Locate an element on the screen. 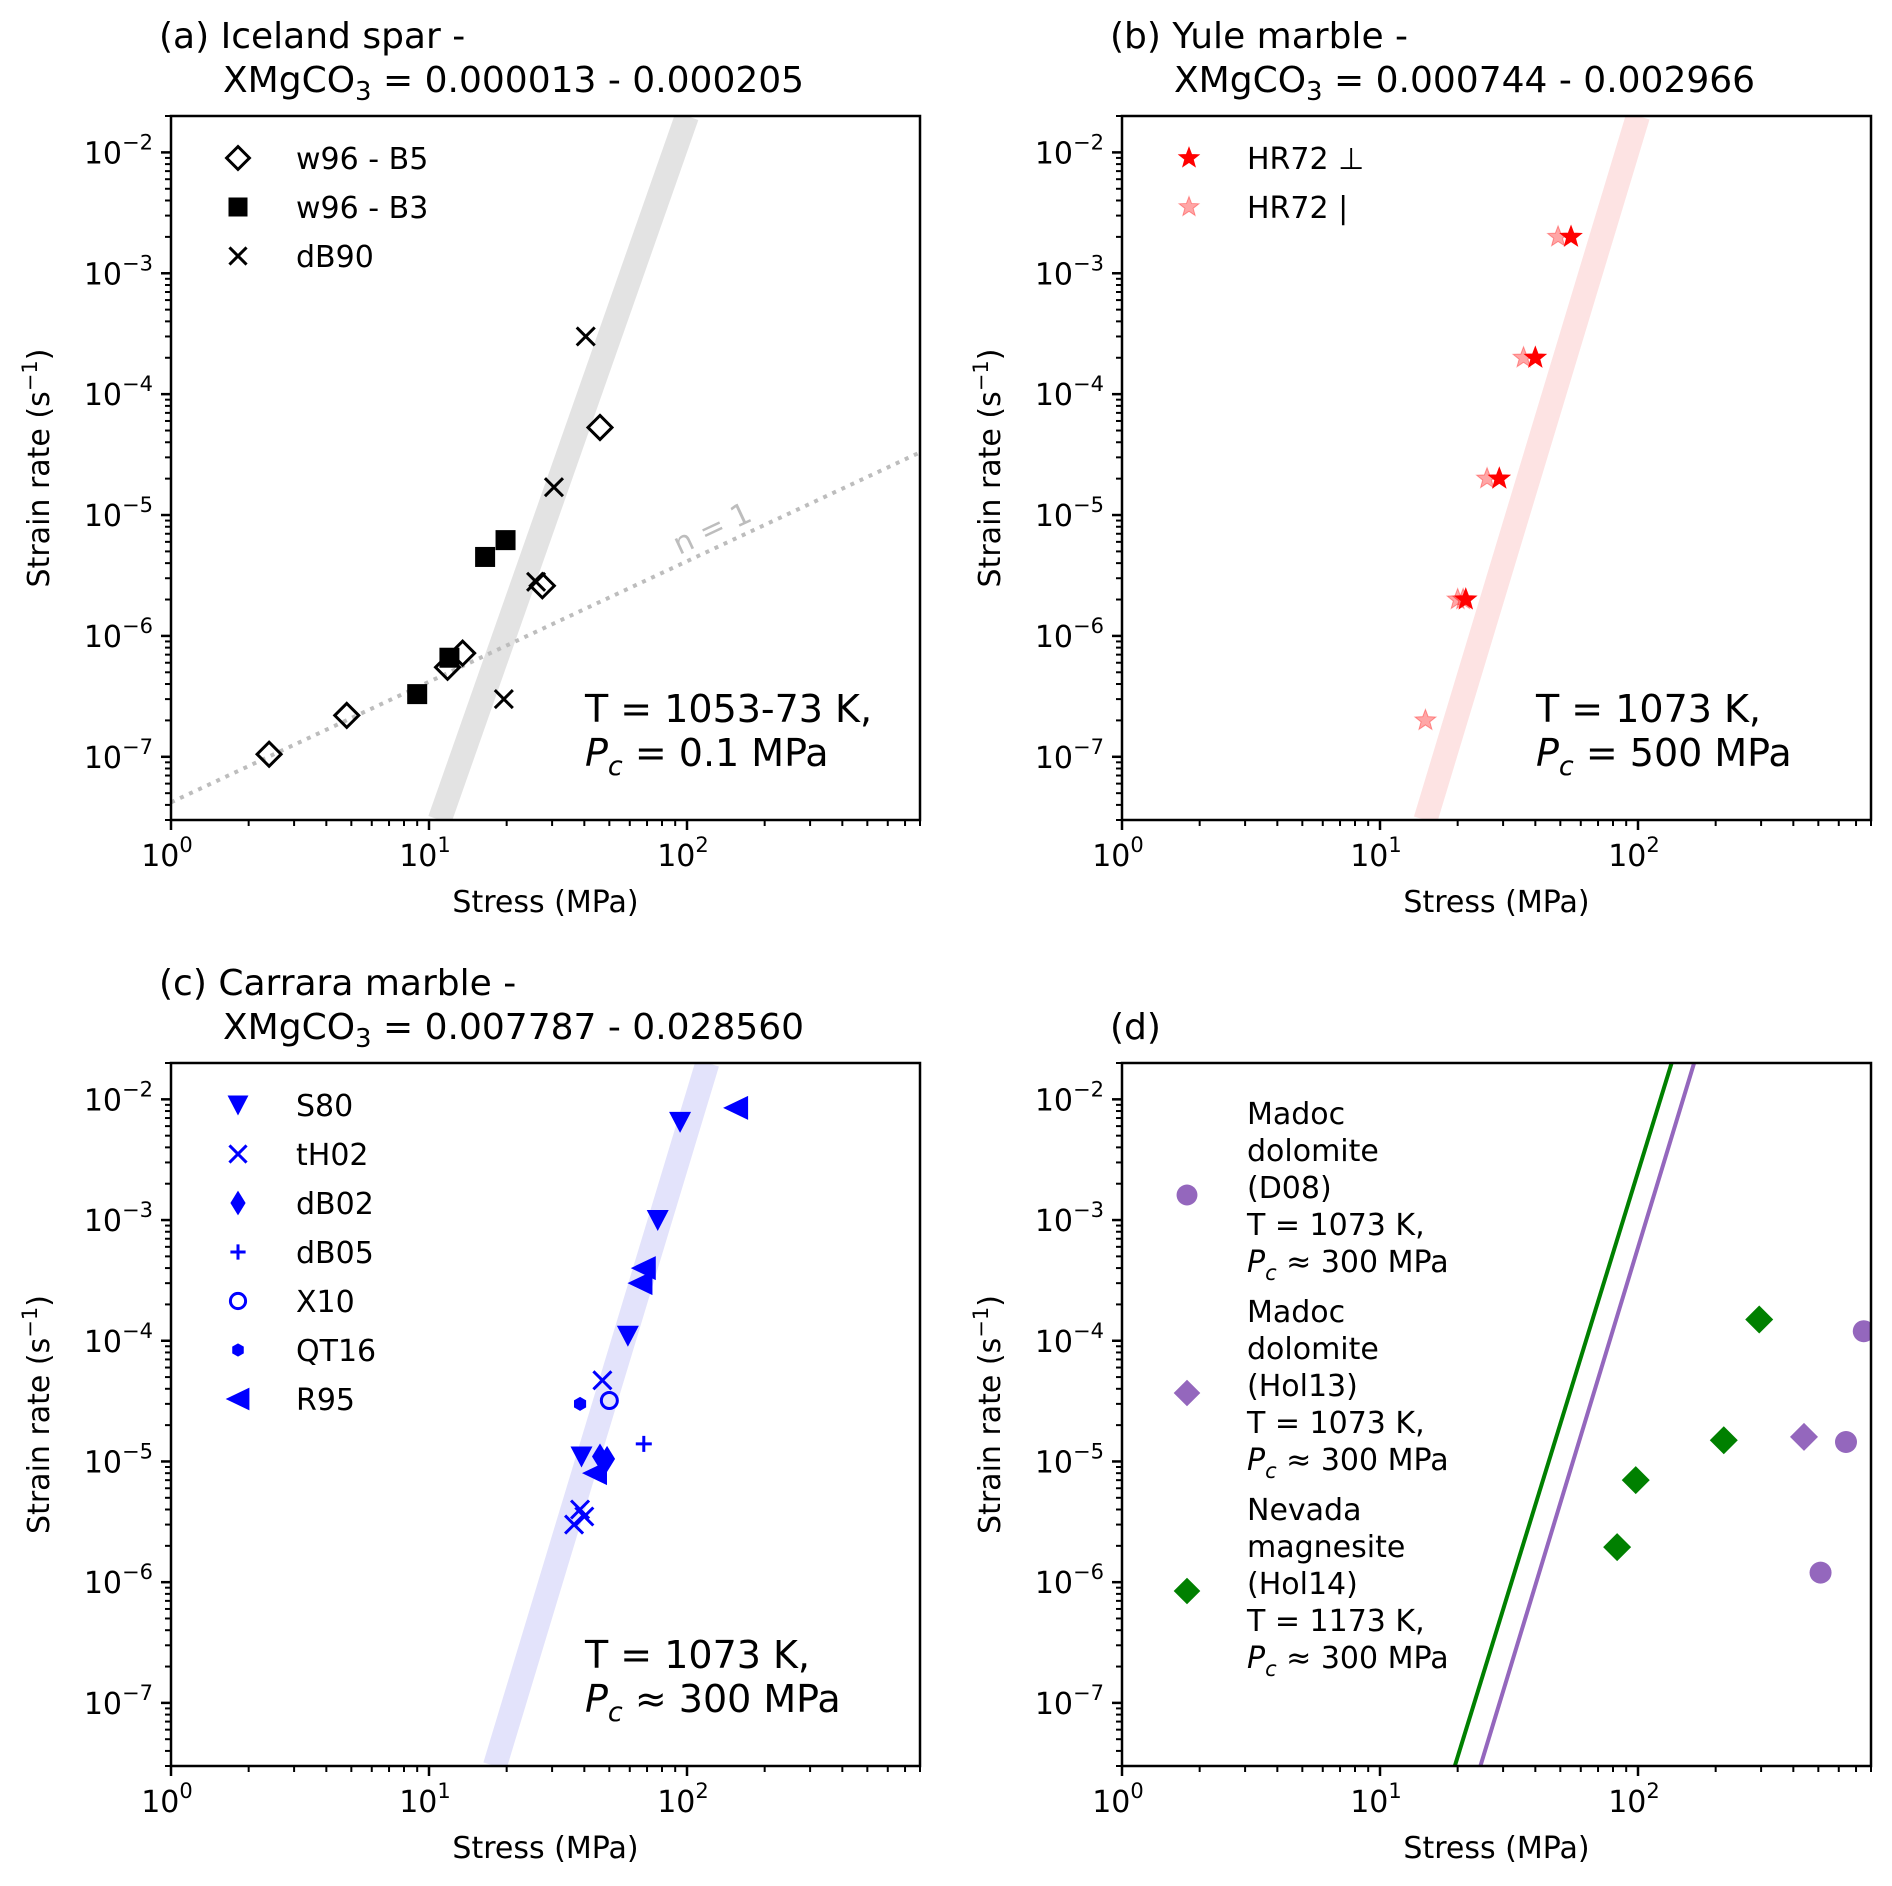  annotation-temperature: T = 1073 K, is located at coordinates (1648, 709).